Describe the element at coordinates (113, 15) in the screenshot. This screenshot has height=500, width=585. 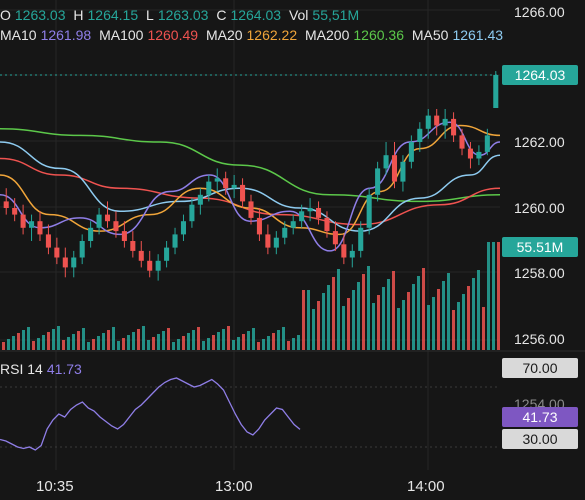
I see `high-value: 1264.15` at that location.